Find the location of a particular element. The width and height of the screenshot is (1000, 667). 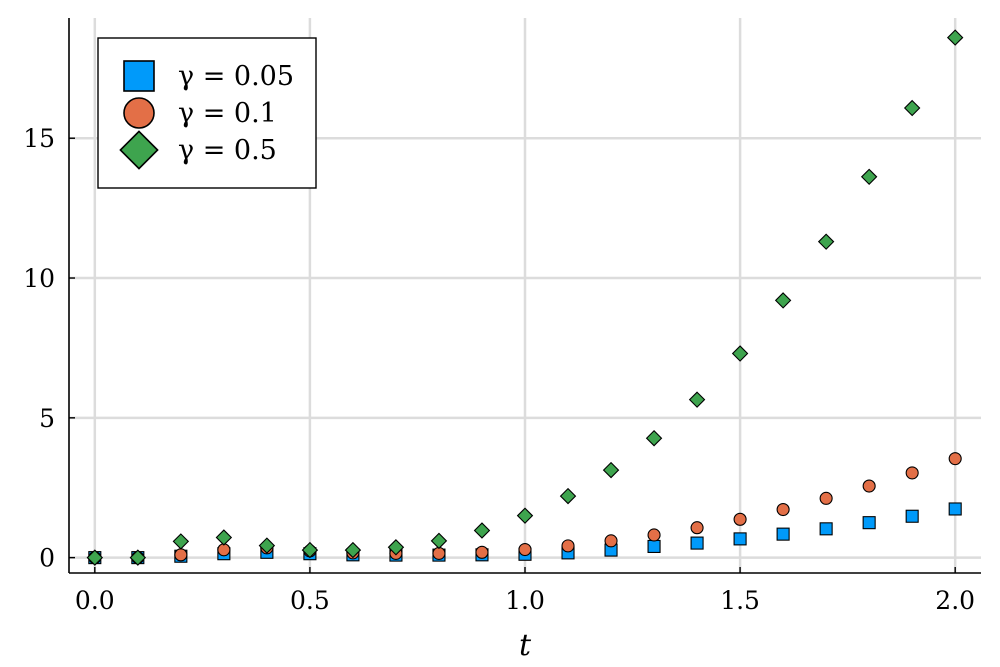

legend-label: γ = 0.5 is located at coordinates (227, 150).